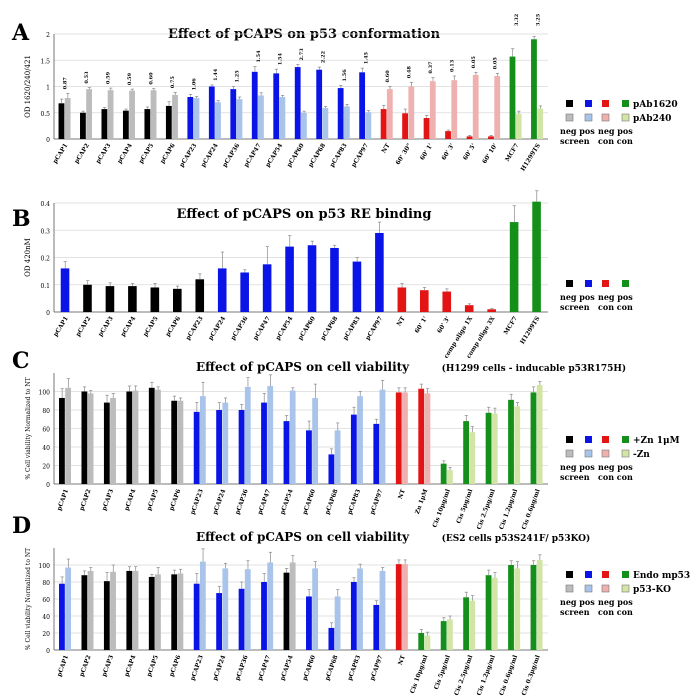 This screenshot has height=700, width=700. What do you see at coordinates (409, 72) in the screenshot?
I see `ratio-label: 0.48` at bounding box center [409, 72].